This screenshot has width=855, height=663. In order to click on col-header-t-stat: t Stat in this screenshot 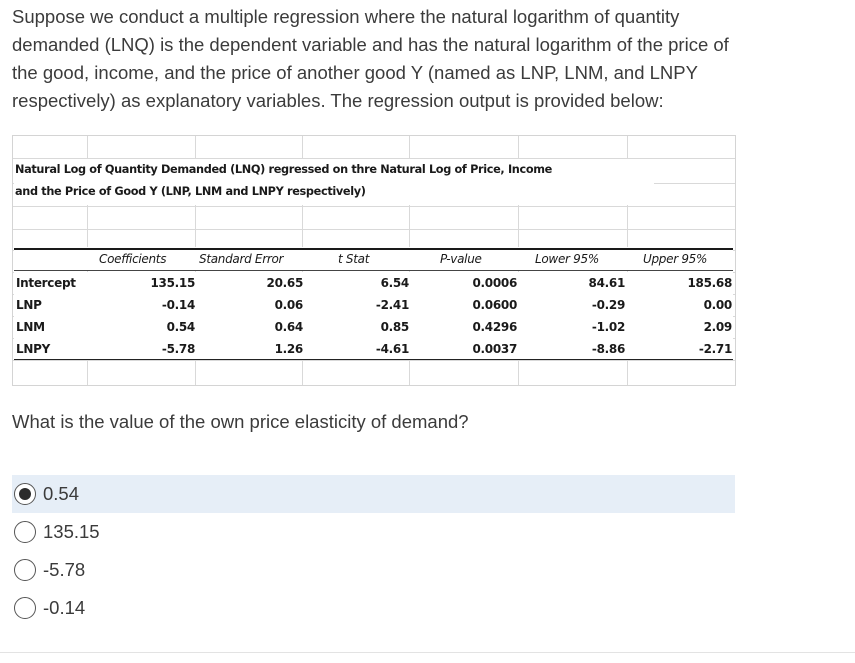, I will do `click(354, 259)`.